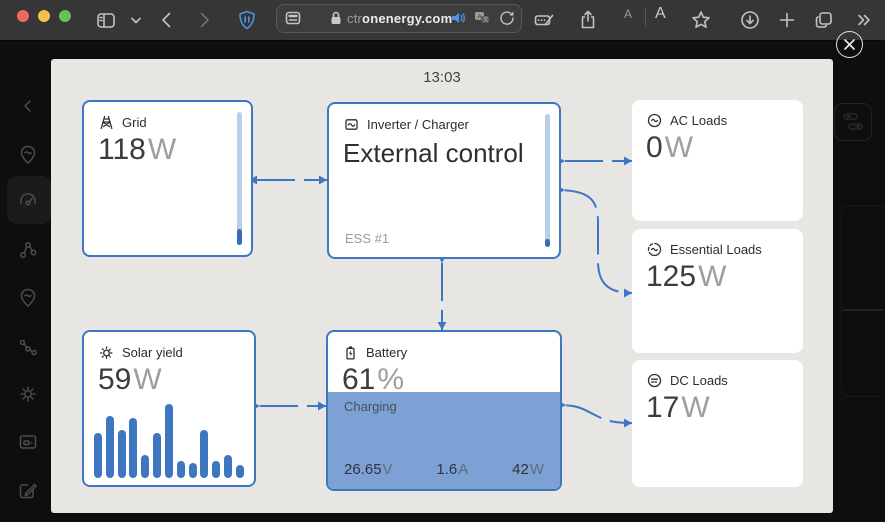 The height and width of the screenshot is (522, 885). I want to click on battery-current: 1.6A, so click(452, 469).